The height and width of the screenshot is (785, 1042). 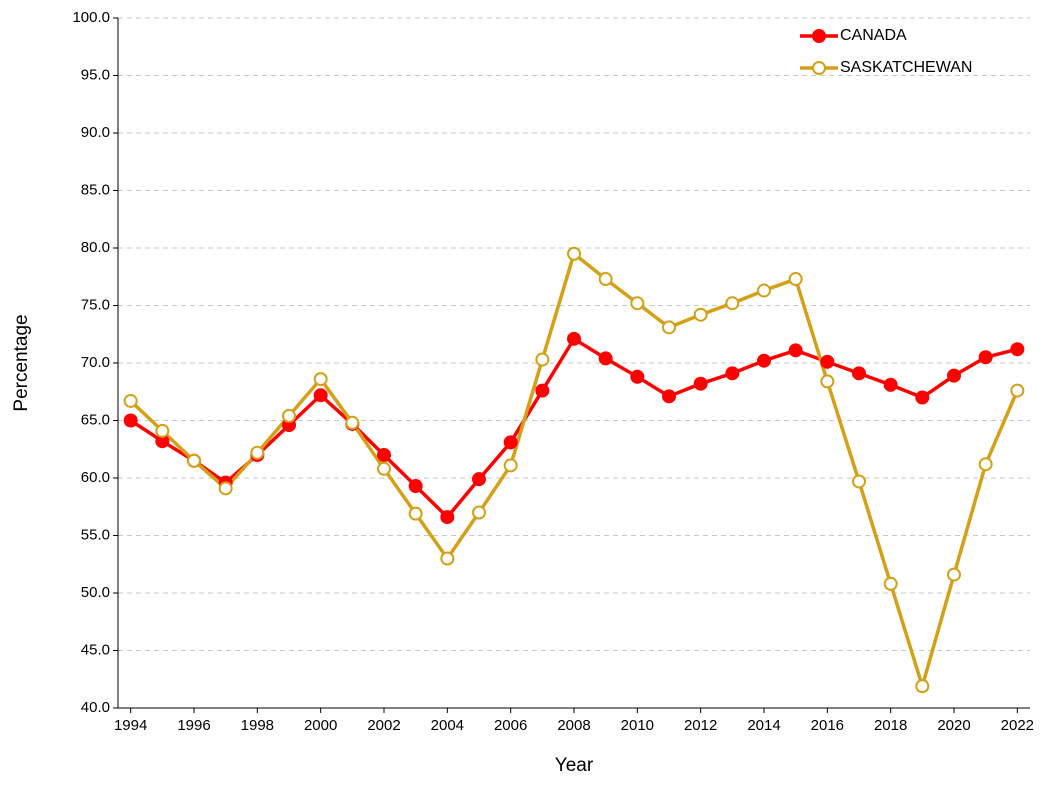 What do you see at coordinates (91, 17) in the screenshot?
I see `y-tick-label: 100.0` at bounding box center [91, 17].